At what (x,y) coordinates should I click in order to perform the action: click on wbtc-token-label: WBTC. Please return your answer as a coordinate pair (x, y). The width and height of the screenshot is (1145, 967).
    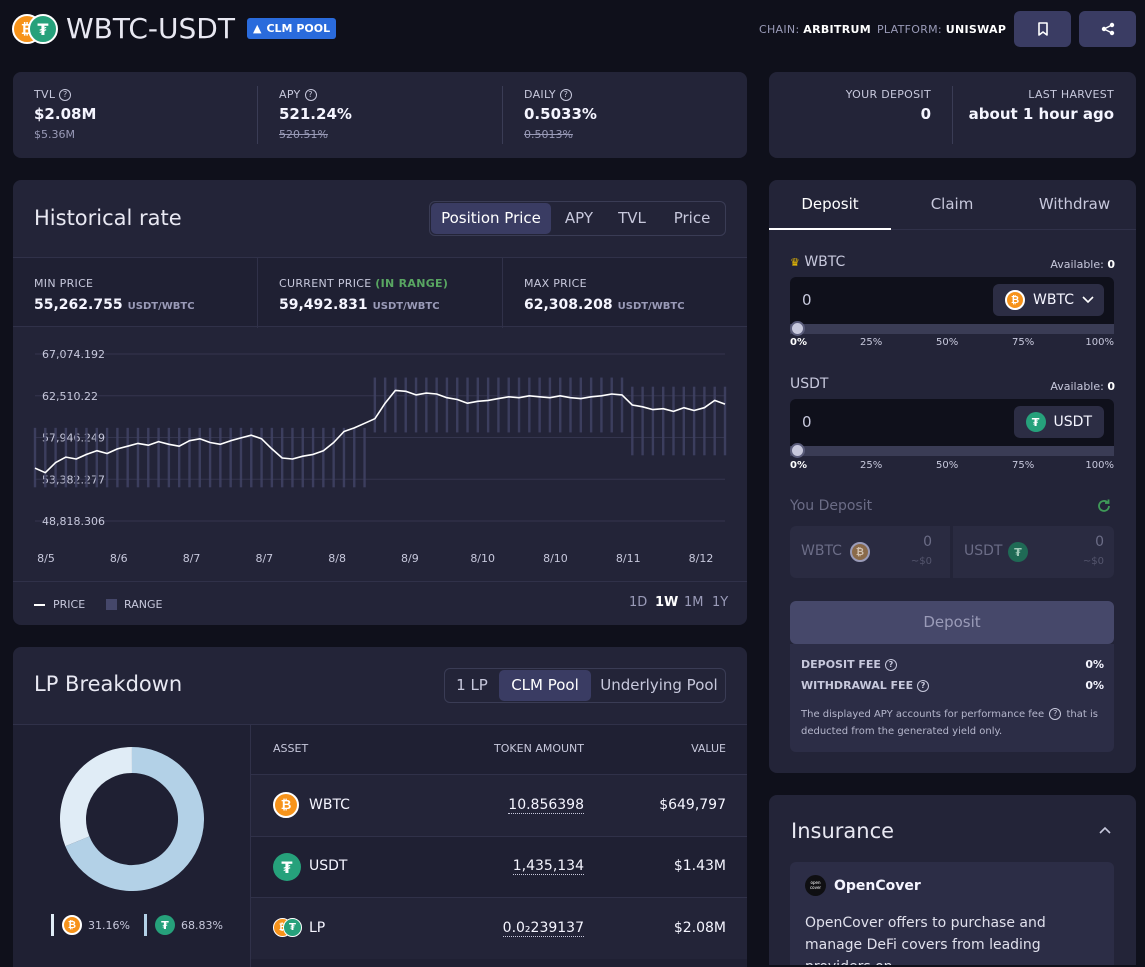
    Looking at the image, I should click on (1053, 300).